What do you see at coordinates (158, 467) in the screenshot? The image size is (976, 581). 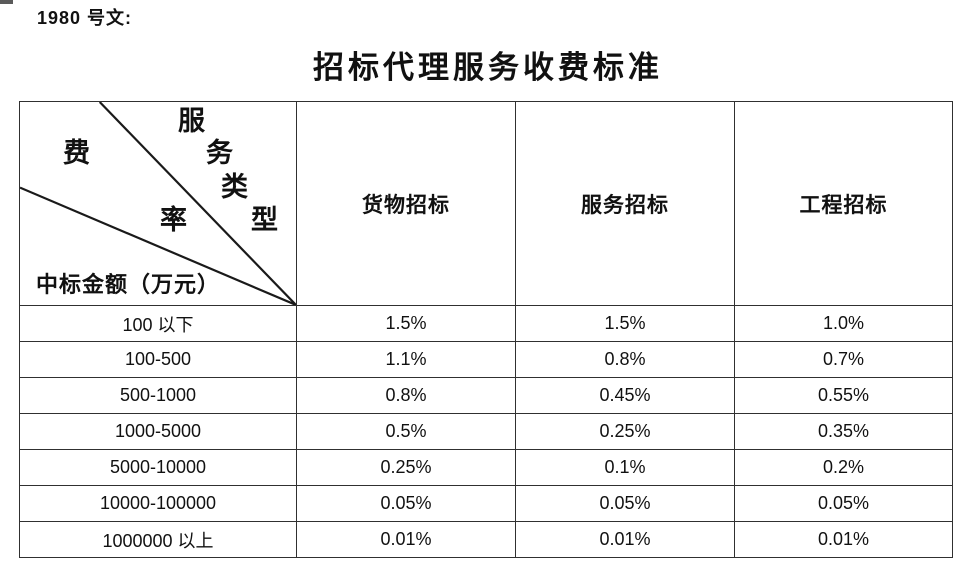 I see `row-label: 5000-10000` at bounding box center [158, 467].